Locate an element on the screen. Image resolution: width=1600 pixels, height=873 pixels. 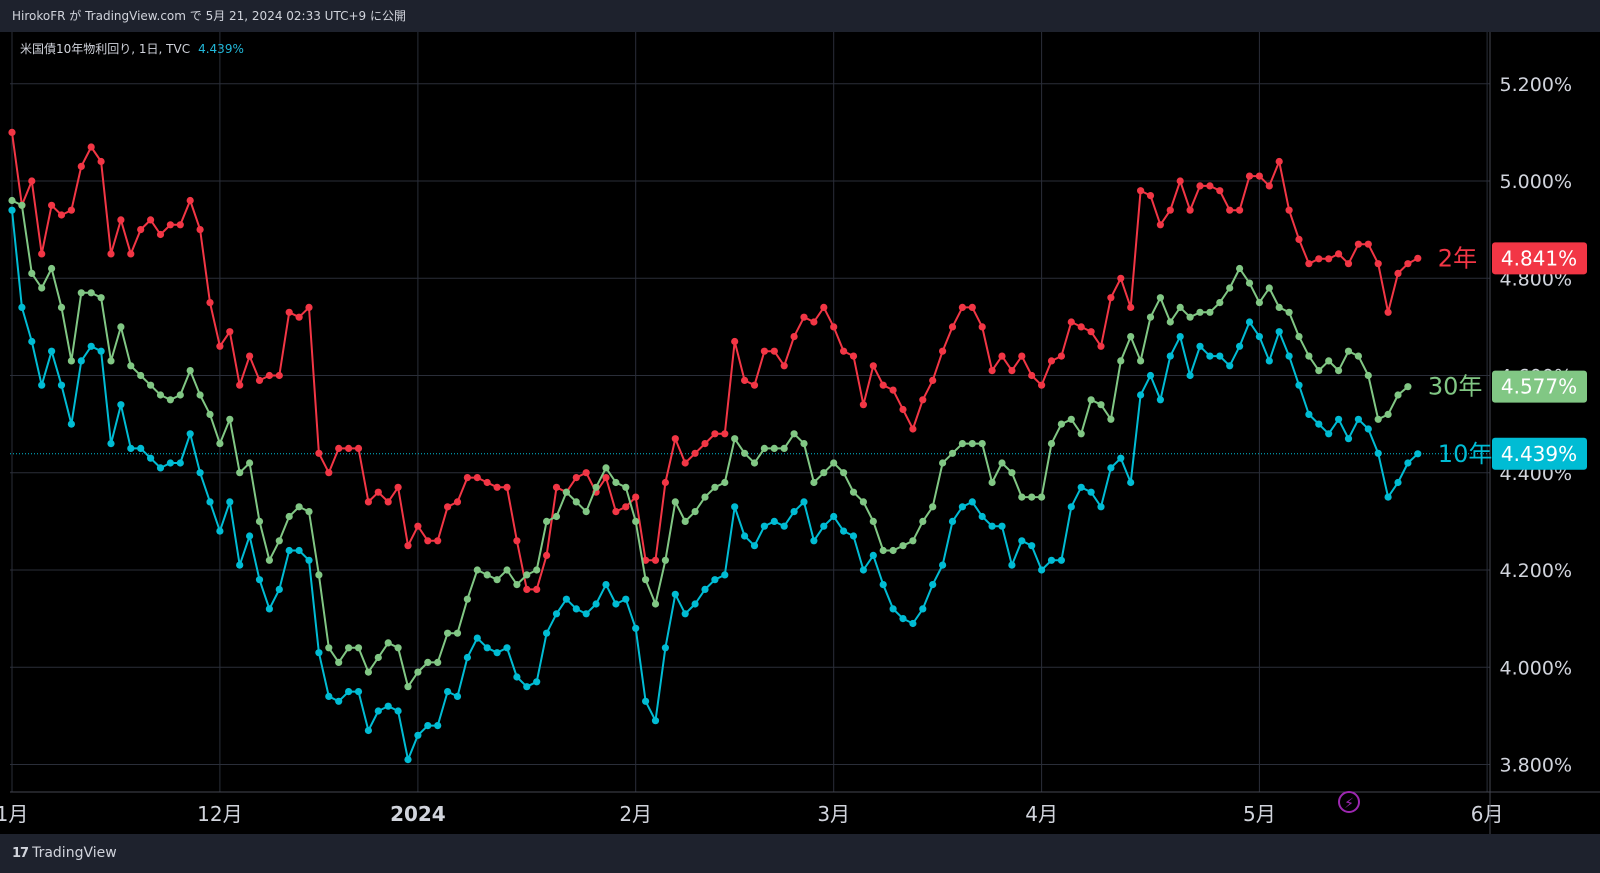
price-badge: 4.577% is located at coordinates (1539, 386).